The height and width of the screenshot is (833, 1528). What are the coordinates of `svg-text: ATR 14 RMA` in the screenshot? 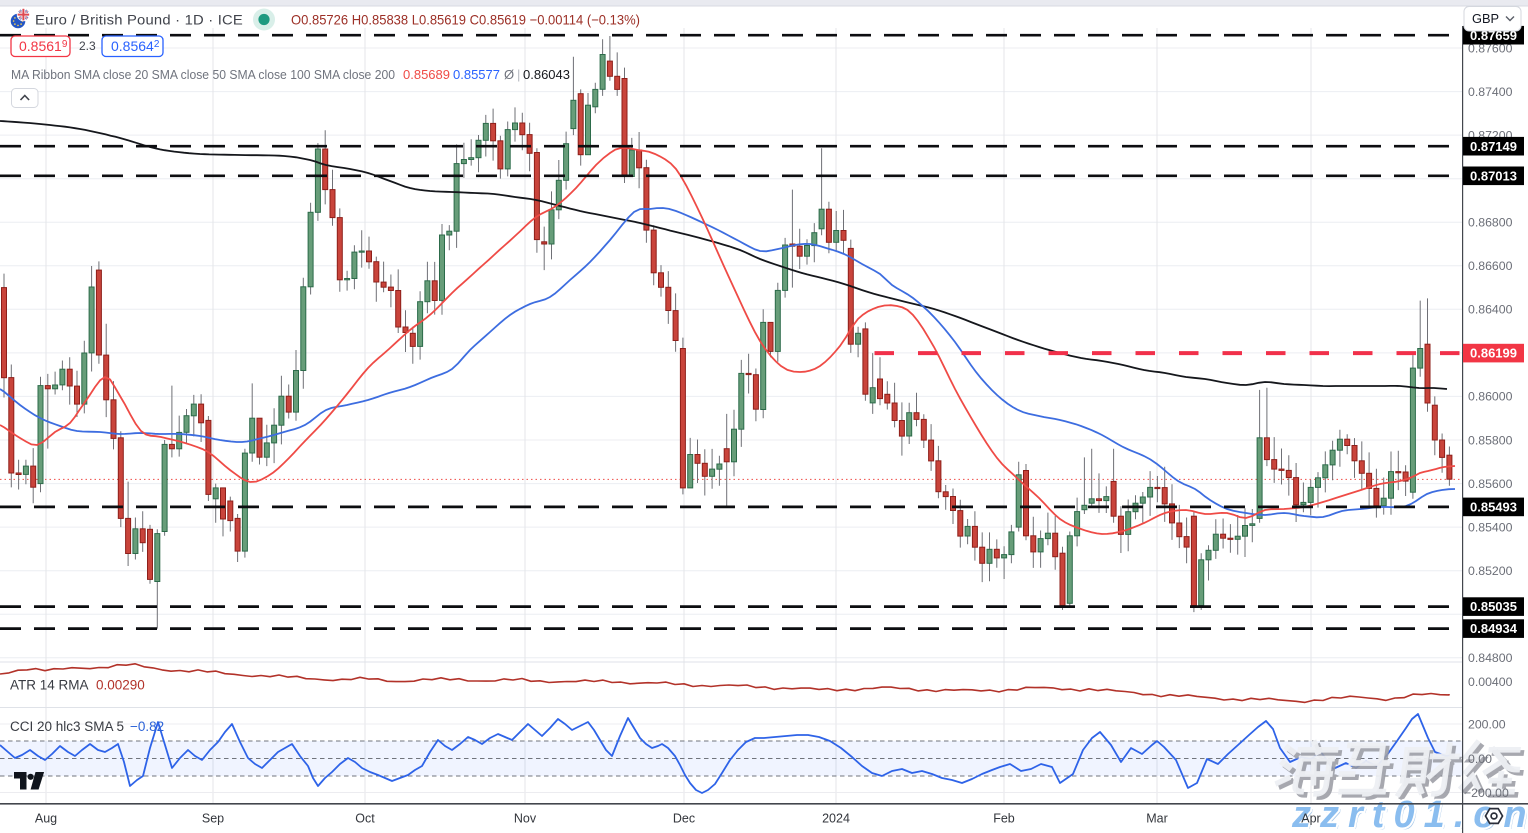 It's located at (49, 685).